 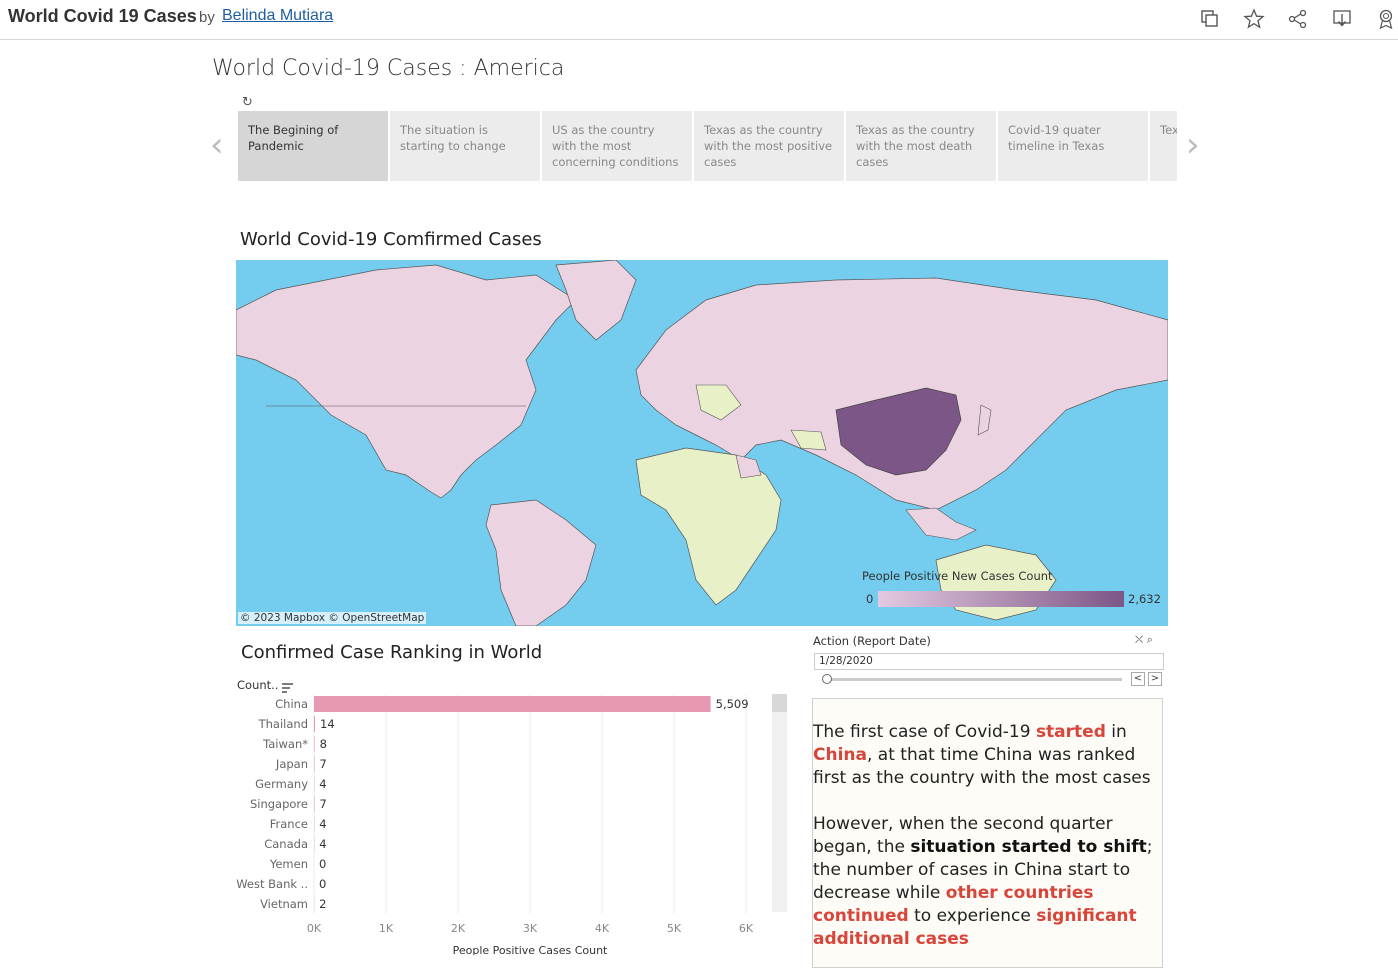 What do you see at coordinates (277, 16) in the screenshot?
I see `author-link: Belinda Mutiara` at bounding box center [277, 16].